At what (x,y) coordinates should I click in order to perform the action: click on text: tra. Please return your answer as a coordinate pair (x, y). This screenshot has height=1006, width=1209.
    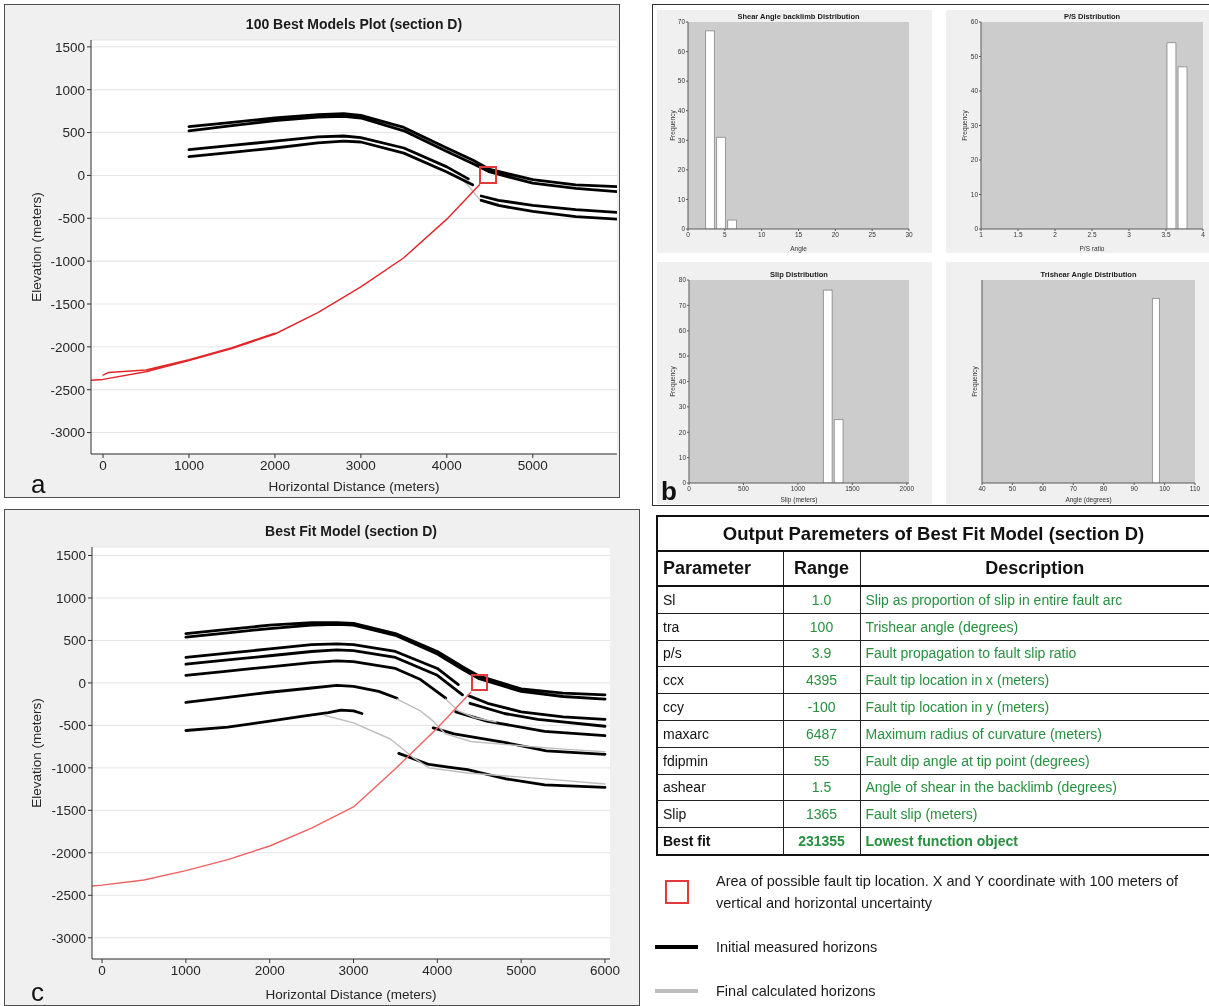
    Looking at the image, I should click on (720, 627).